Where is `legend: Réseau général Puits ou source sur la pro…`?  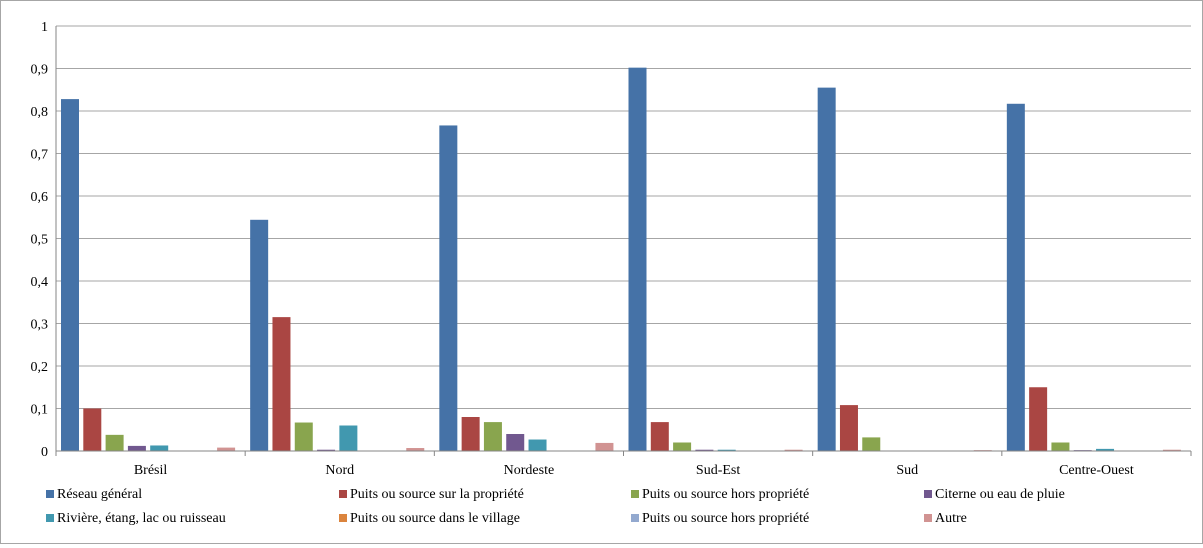 legend: Réseau général Puits ou source sur la pro… is located at coordinates (555, 506).